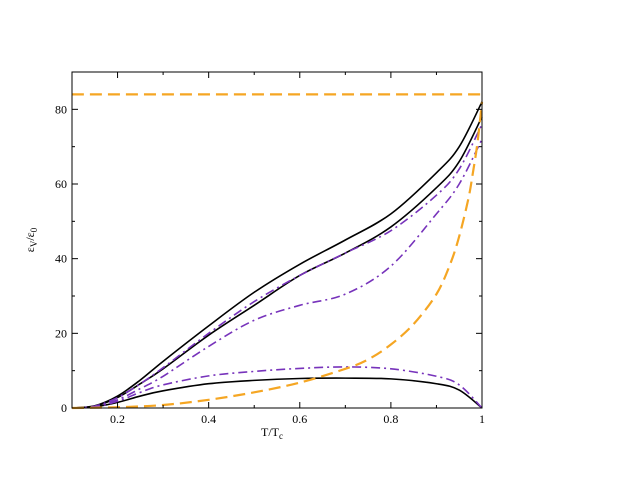 The height and width of the screenshot is (480, 621). What do you see at coordinates (482, 419) in the screenshot?
I see `x-tick-label: 1` at bounding box center [482, 419].